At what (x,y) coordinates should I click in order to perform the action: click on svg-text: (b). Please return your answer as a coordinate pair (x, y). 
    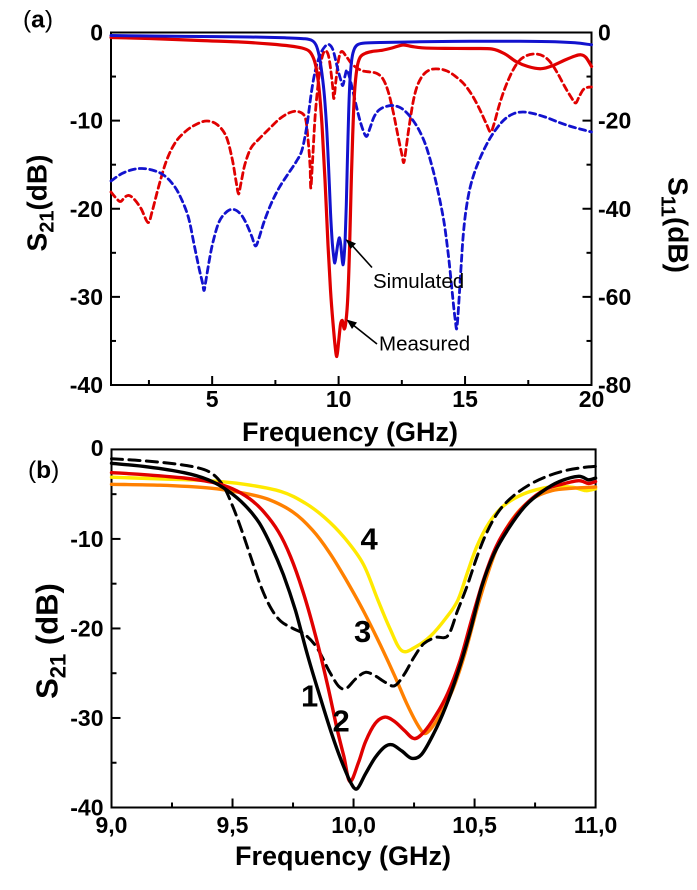
    Looking at the image, I should click on (43, 470).